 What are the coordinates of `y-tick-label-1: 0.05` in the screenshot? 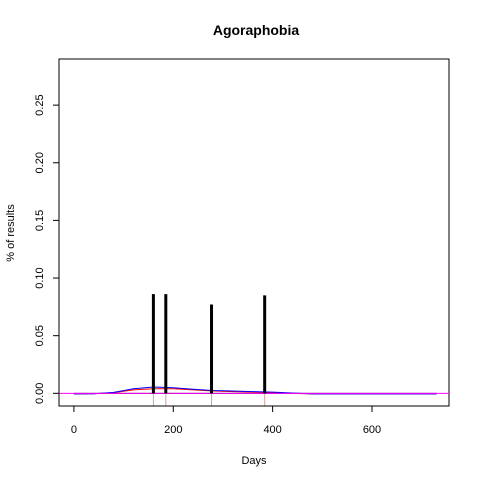 It's located at (40, 335).